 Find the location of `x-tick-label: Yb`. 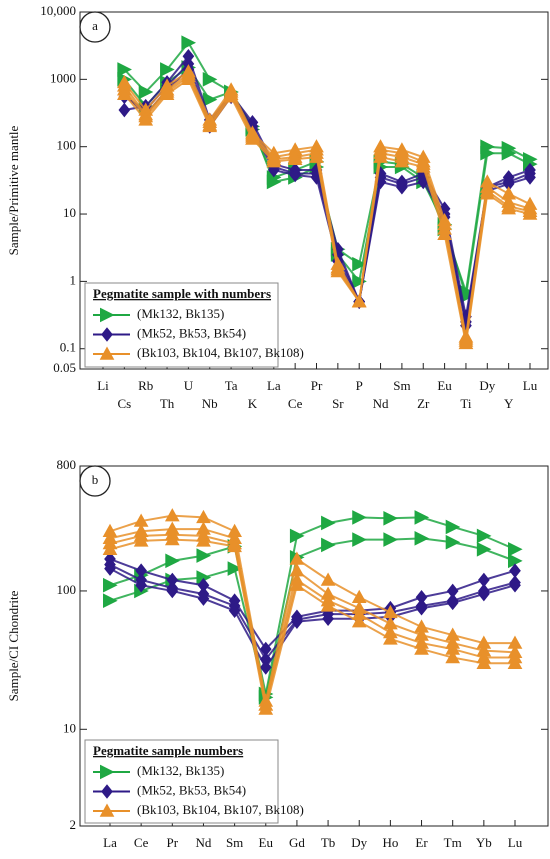

x-tick-label: Yb is located at coordinates (484, 842).